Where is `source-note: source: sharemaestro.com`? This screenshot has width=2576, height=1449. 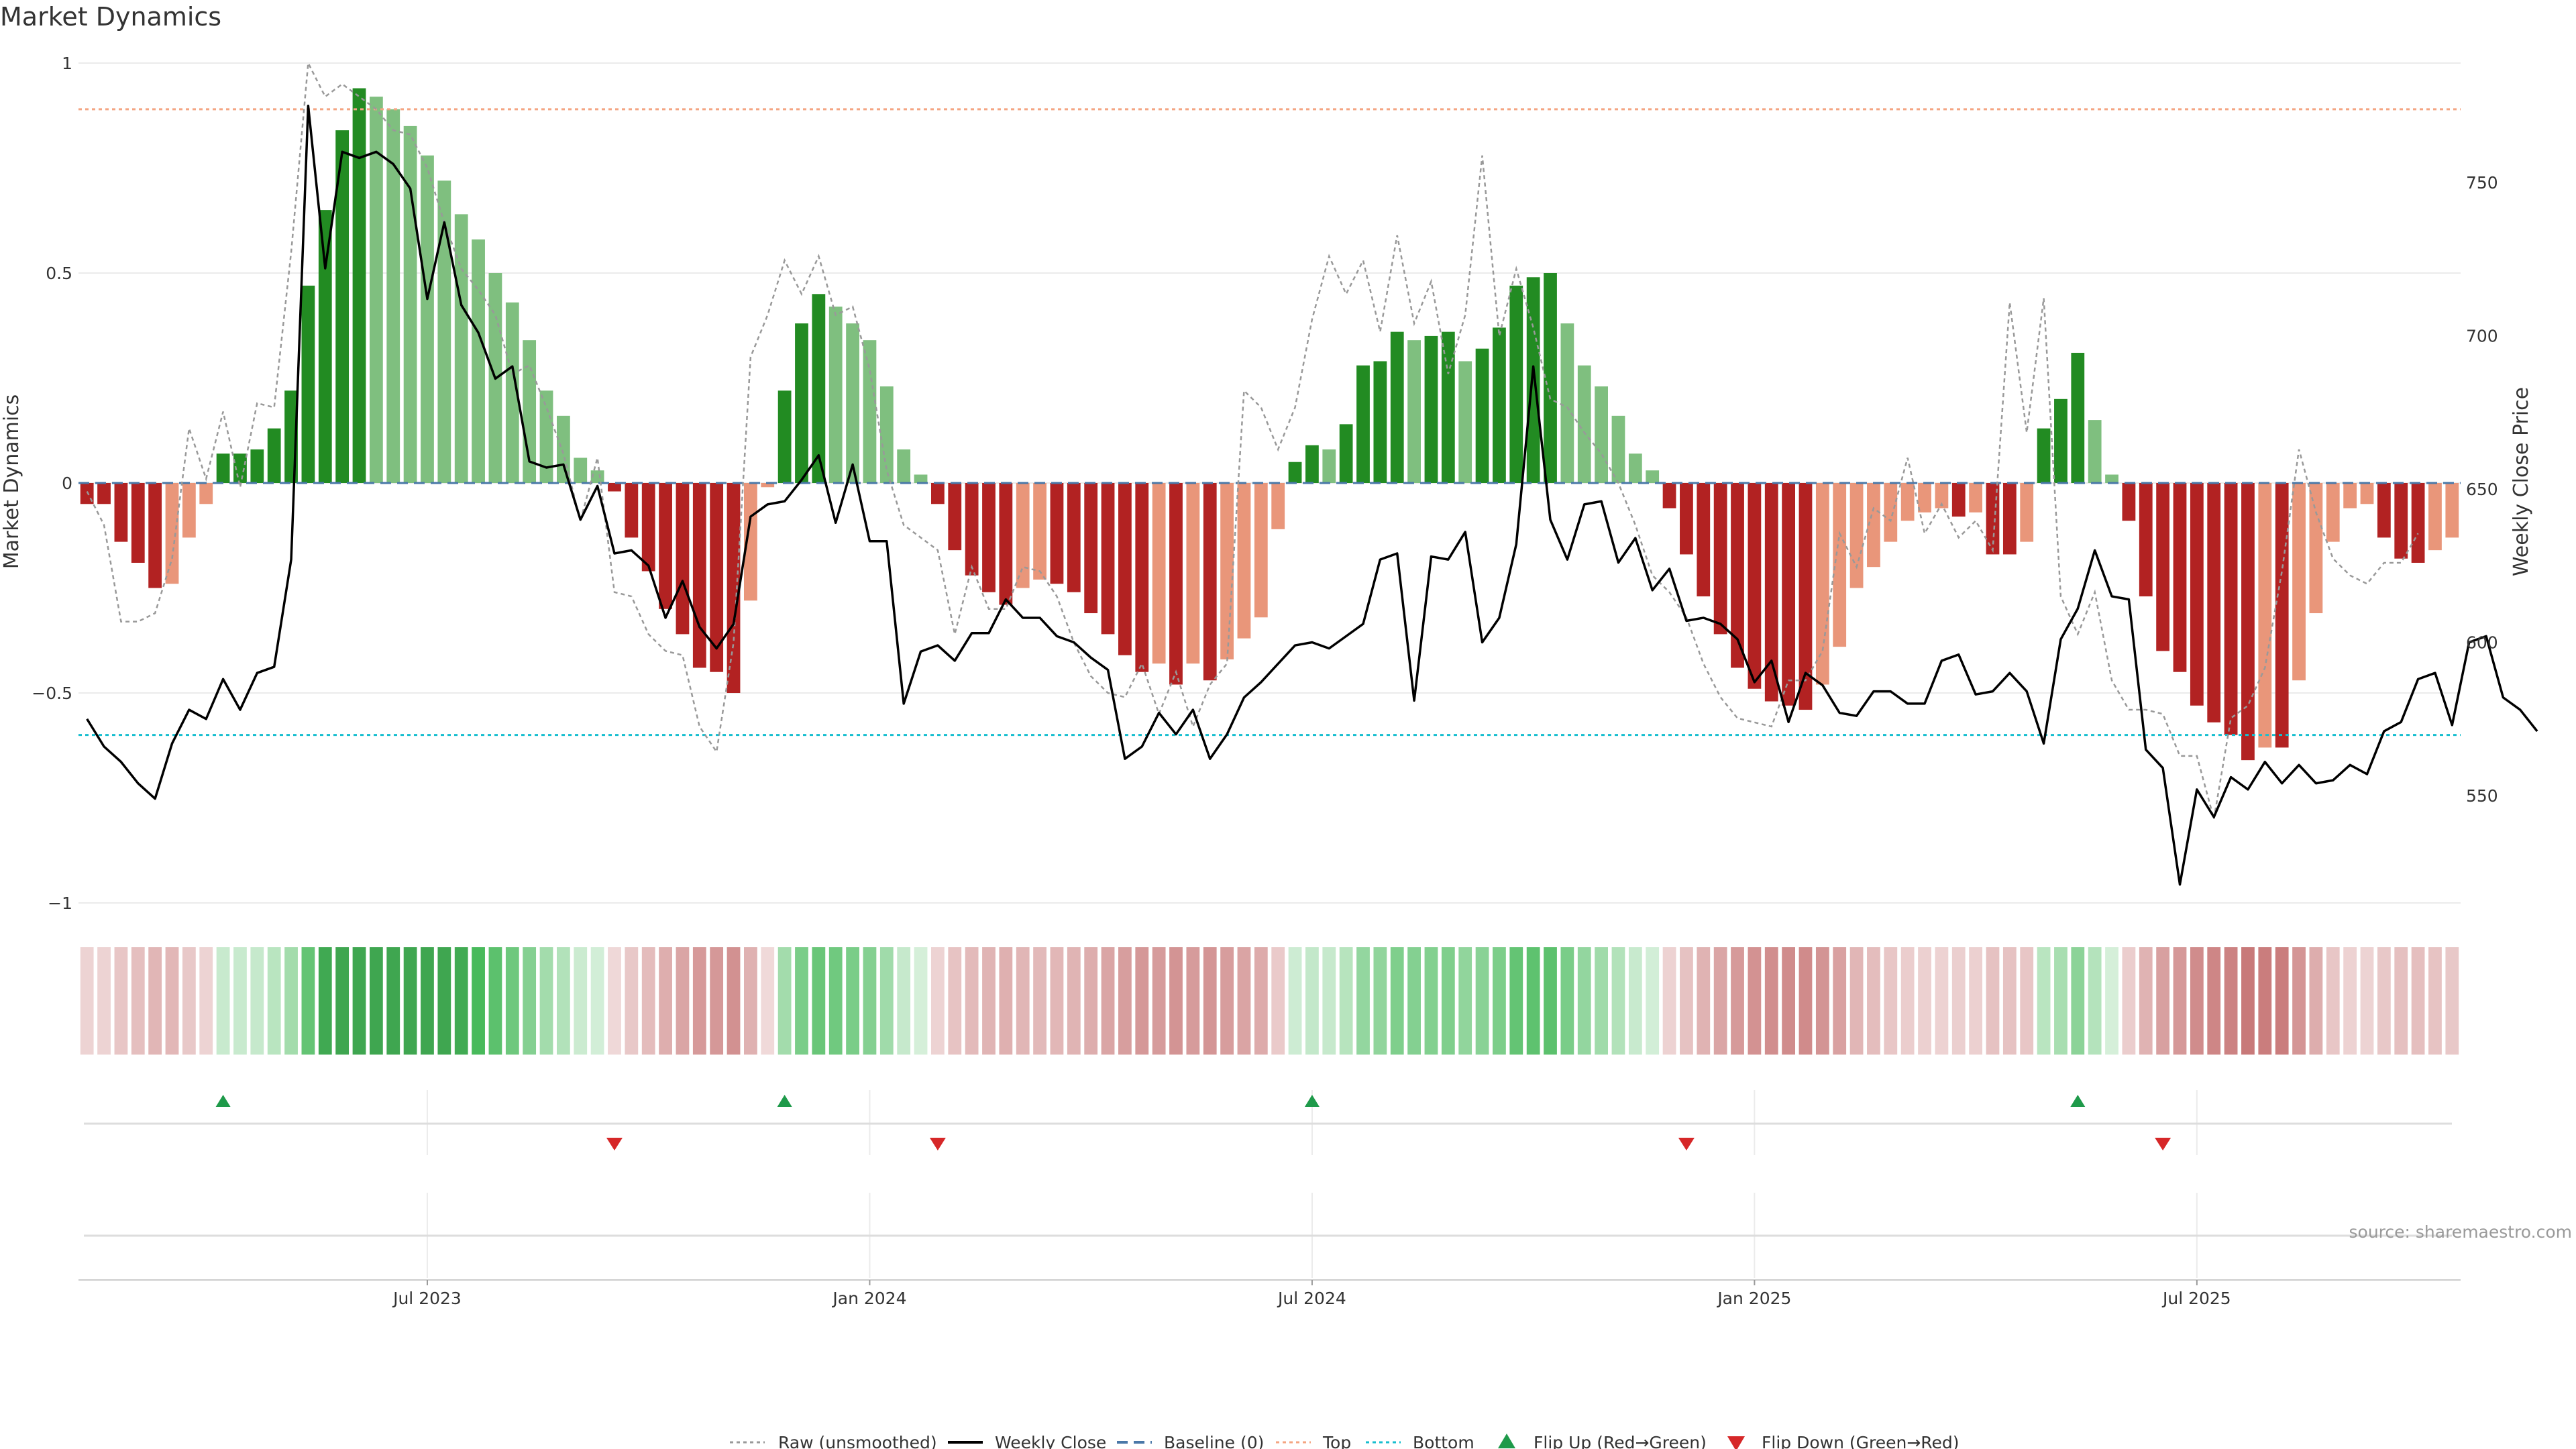
source-note: source: sharemaestro.com is located at coordinates (2461, 1232).